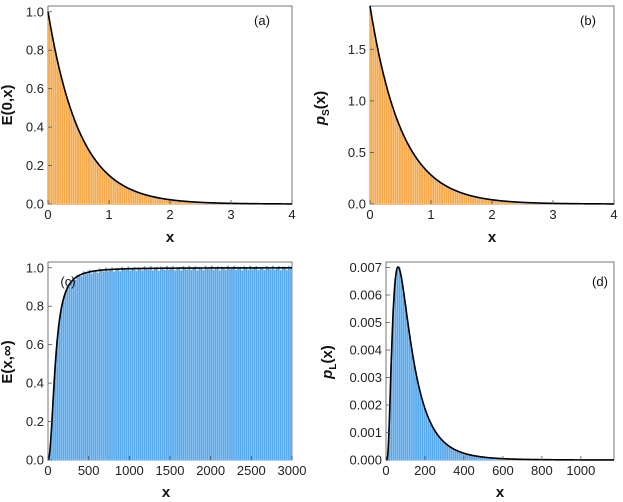 This screenshot has width=623, height=502. I want to click on panel-c-xtick-label: 2000, so click(210, 470).